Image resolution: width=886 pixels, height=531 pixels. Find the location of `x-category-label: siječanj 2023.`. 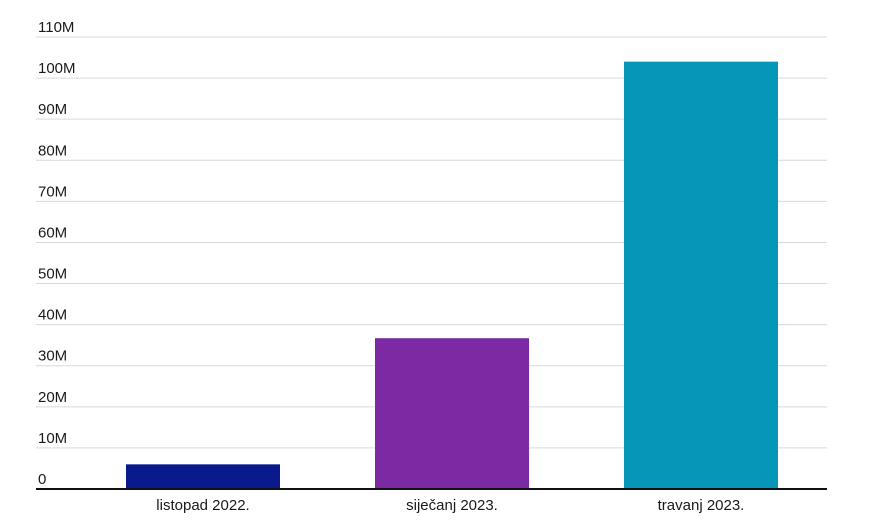

x-category-label: siječanj 2023. is located at coordinates (452, 505).